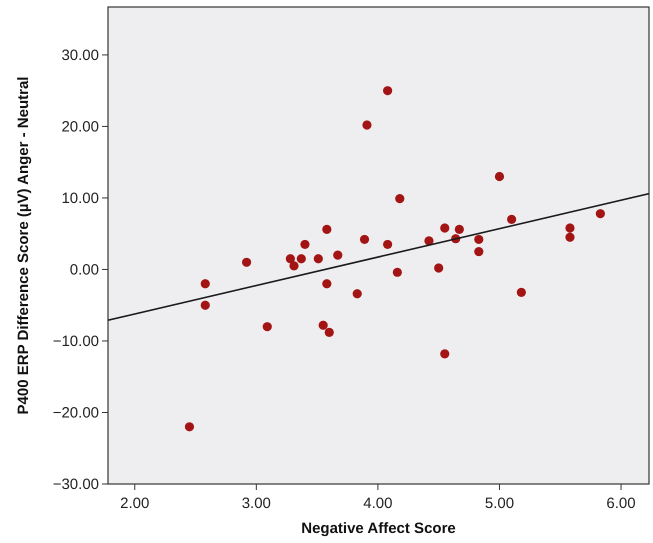 The image size is (653, 543). What do you see at coordinates (499, 503) in the screenshot?
I see `x-tick-label: 5.00` at bounding box center [499, 503].